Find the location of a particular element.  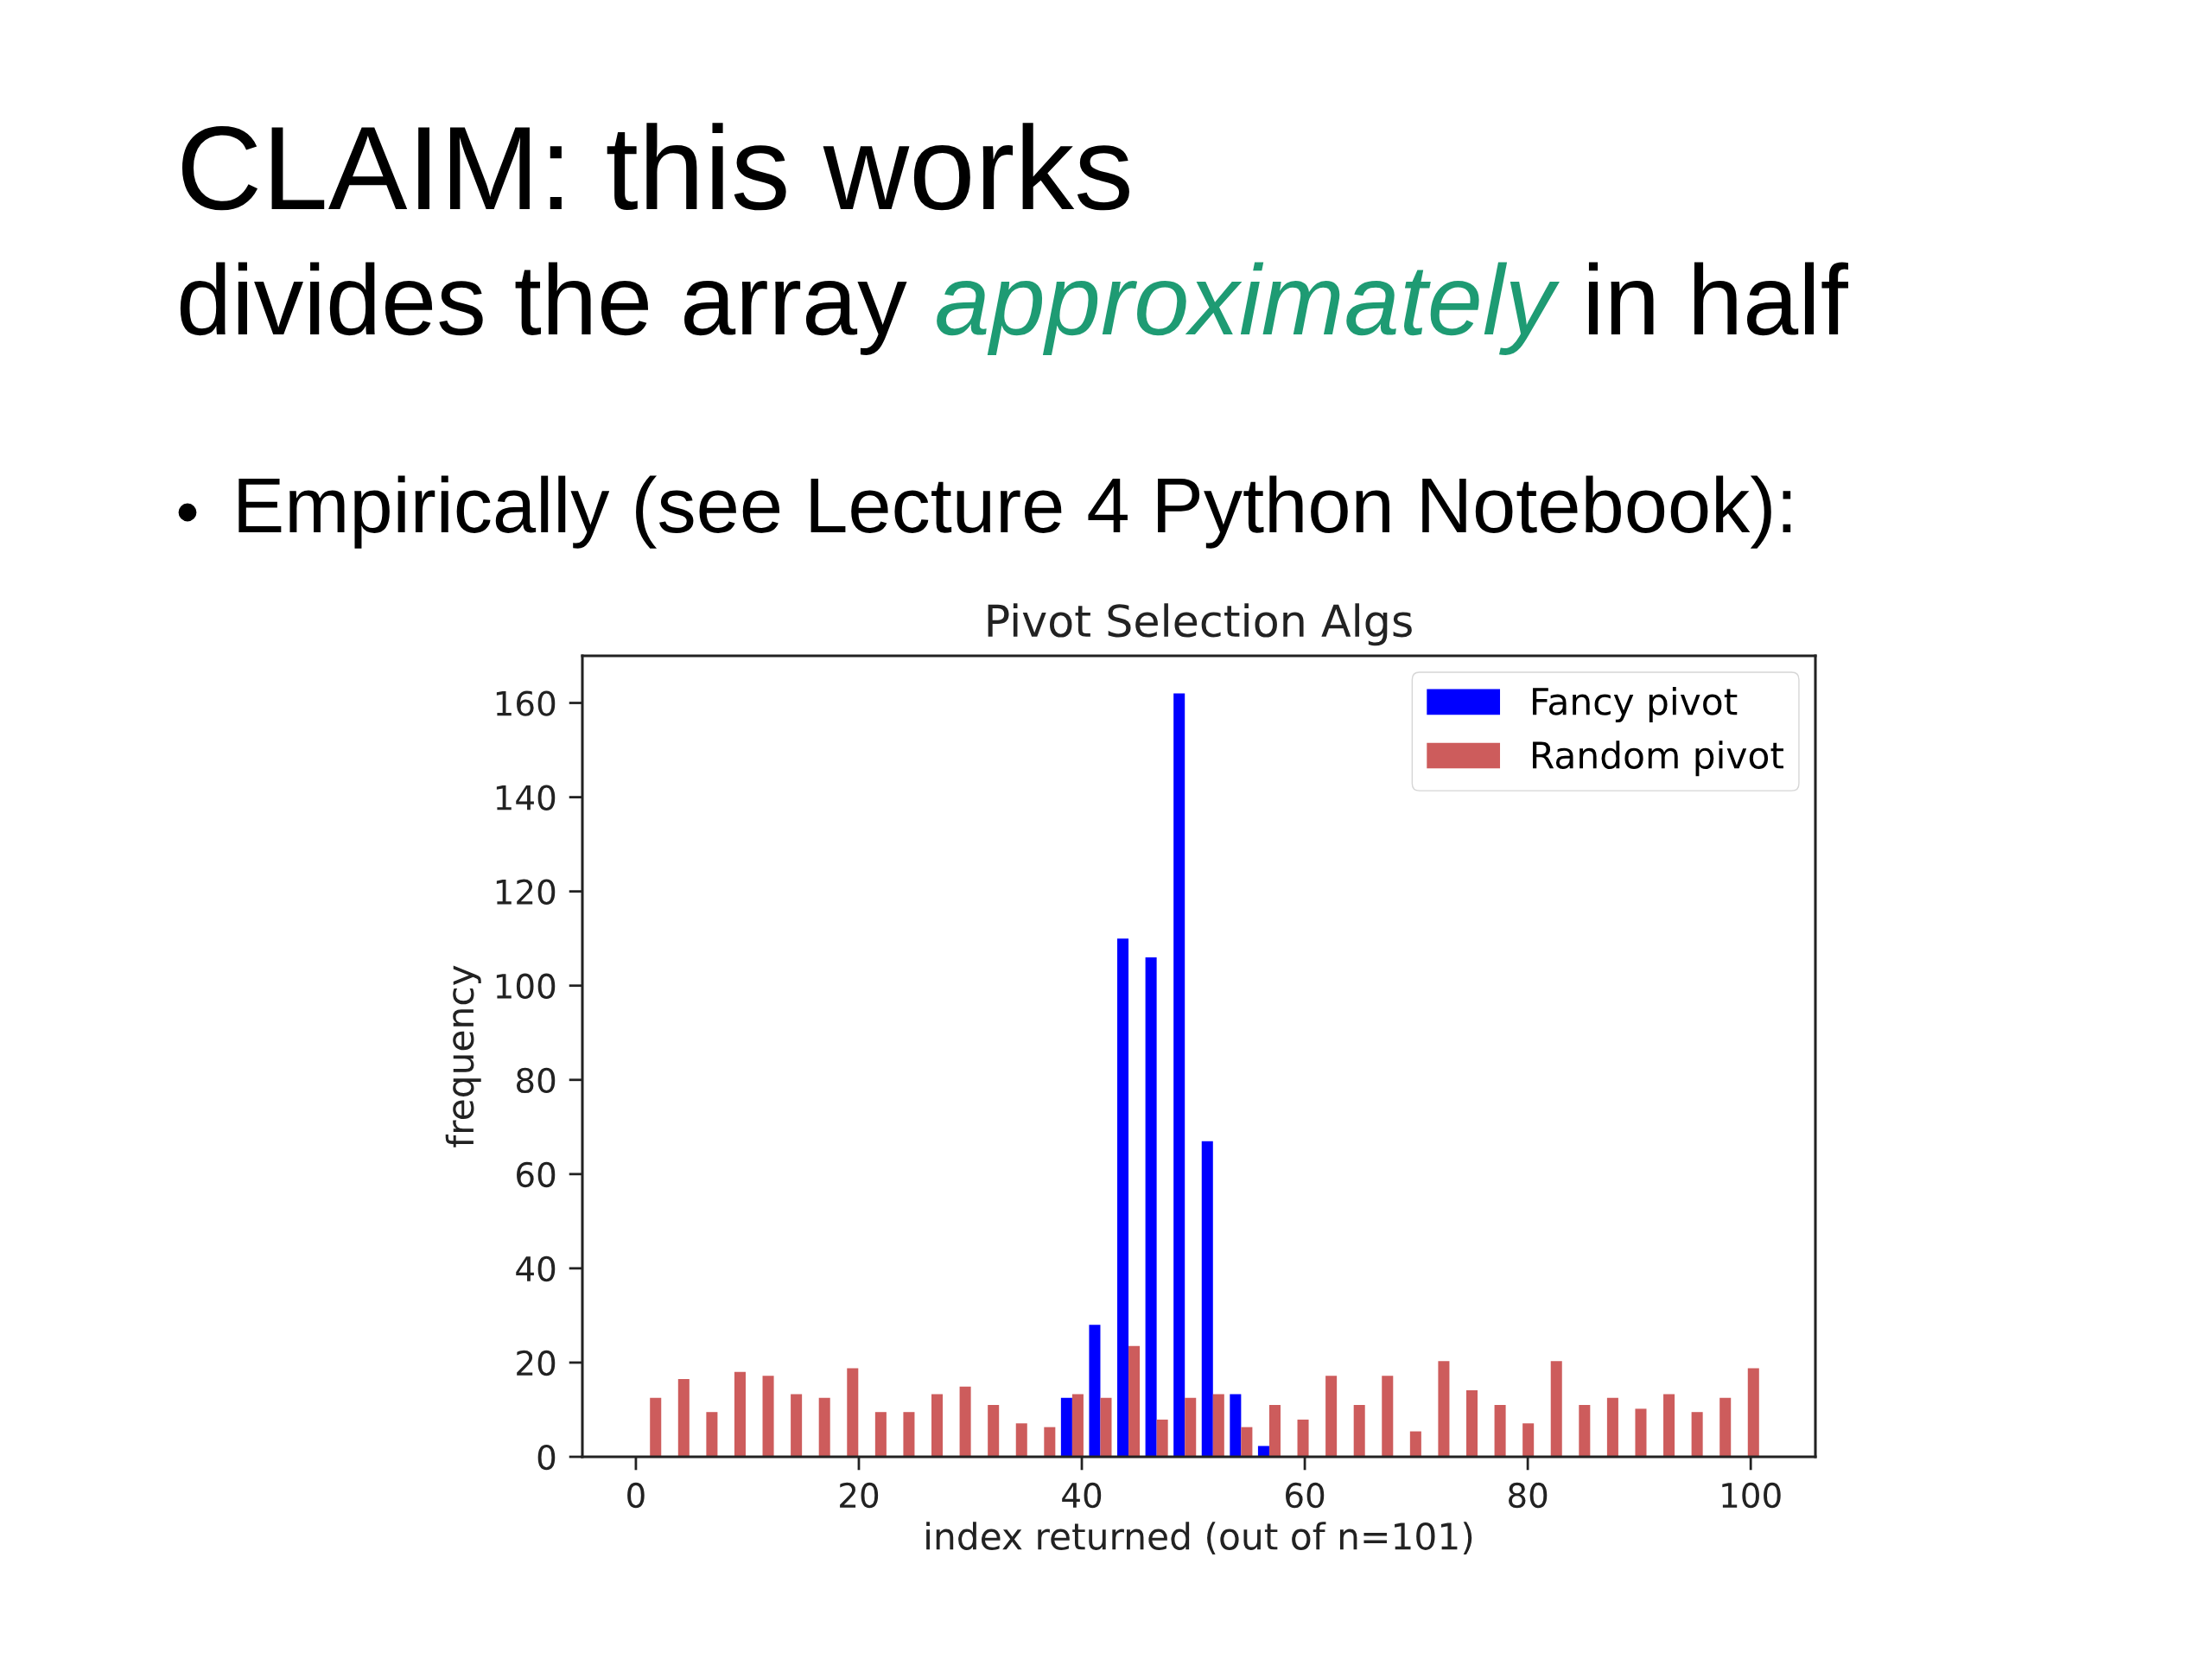

x-tick-label: 0 is located at coordinates (636, 1495).